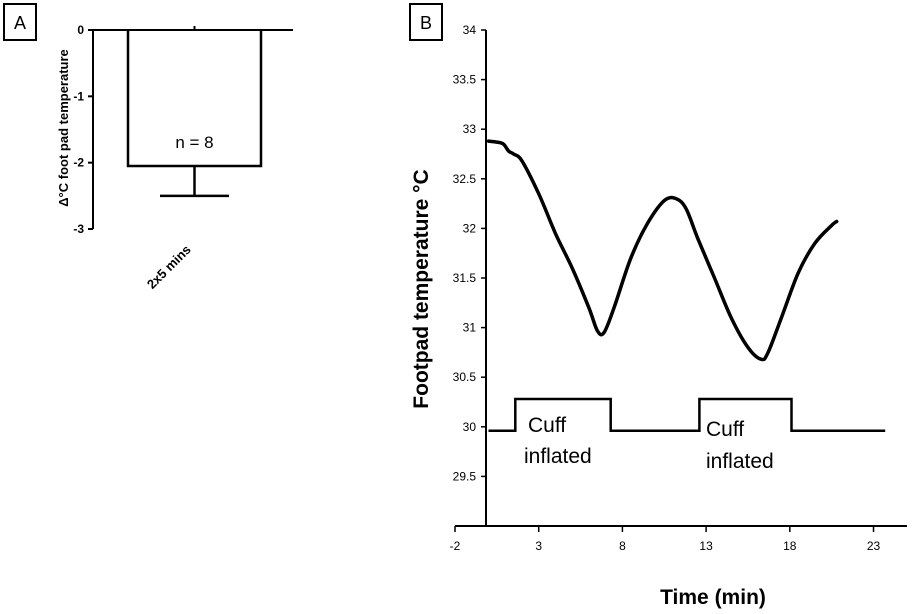  Describe the element at coordinates (194, 99) in the screenshot. I see `panel-a-bar` at that location.